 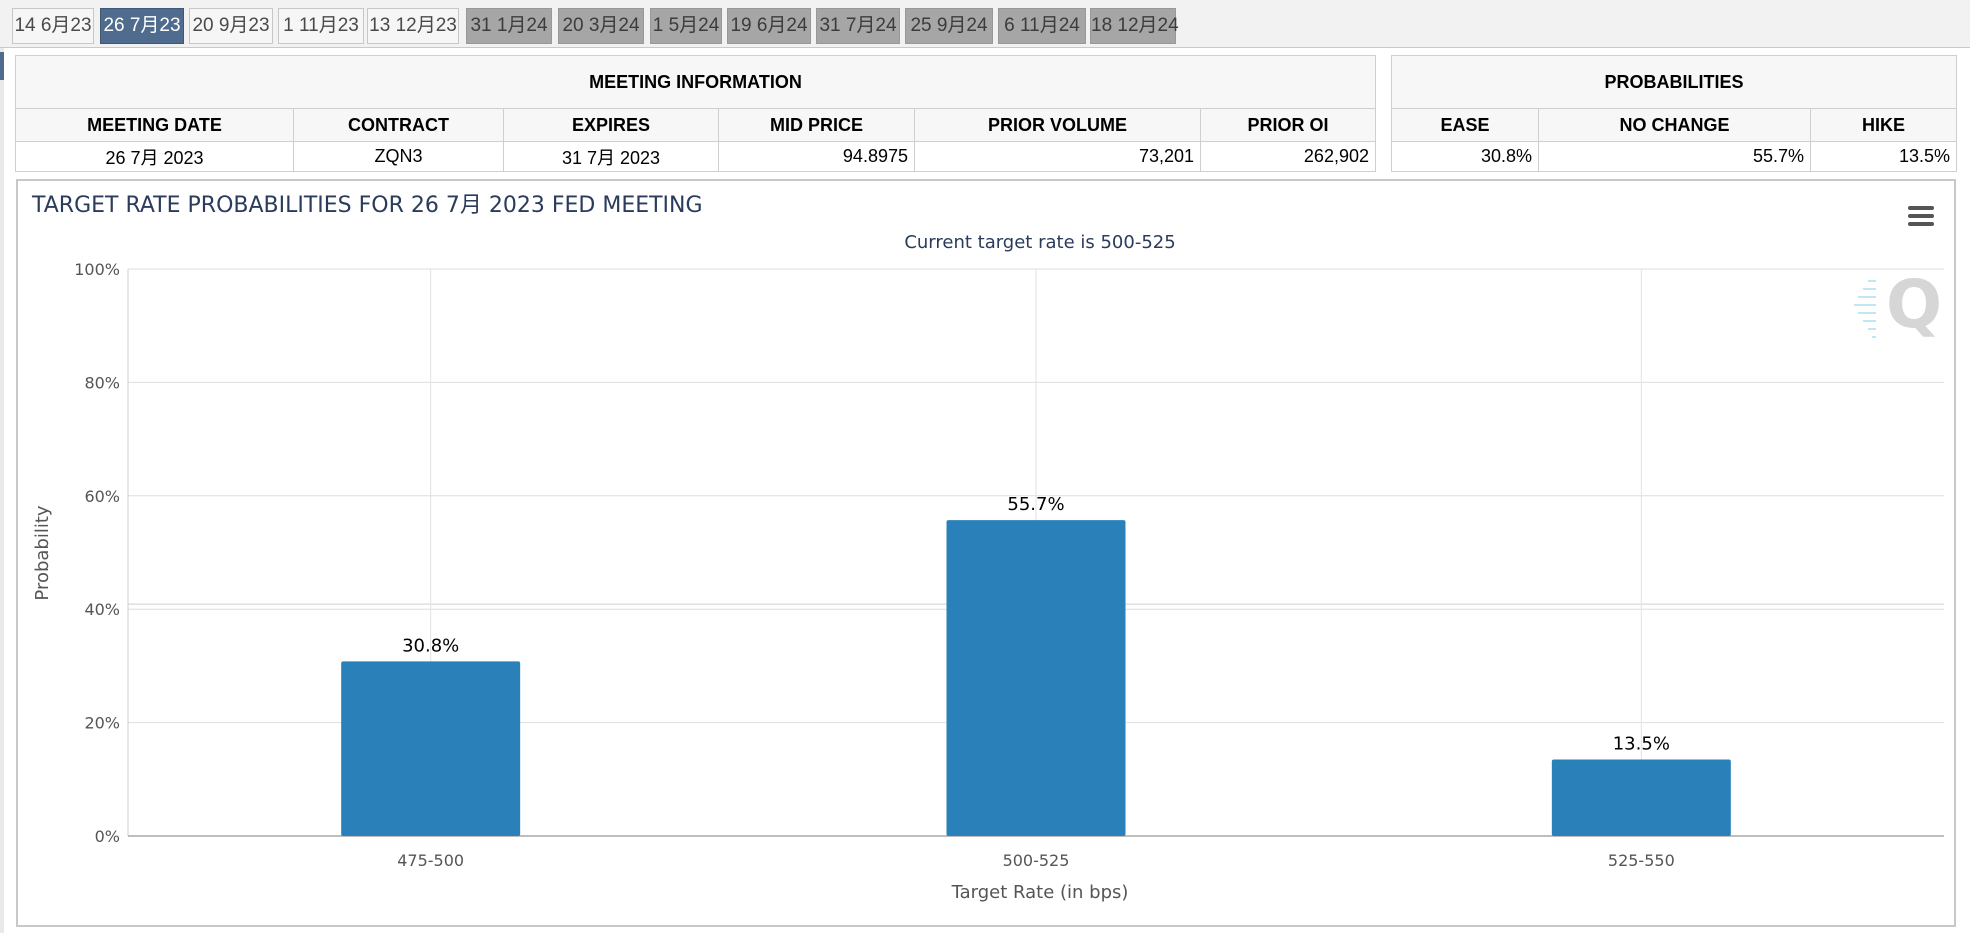 I want to click on y-tick-label: 60%, so click(x=102, y=496).